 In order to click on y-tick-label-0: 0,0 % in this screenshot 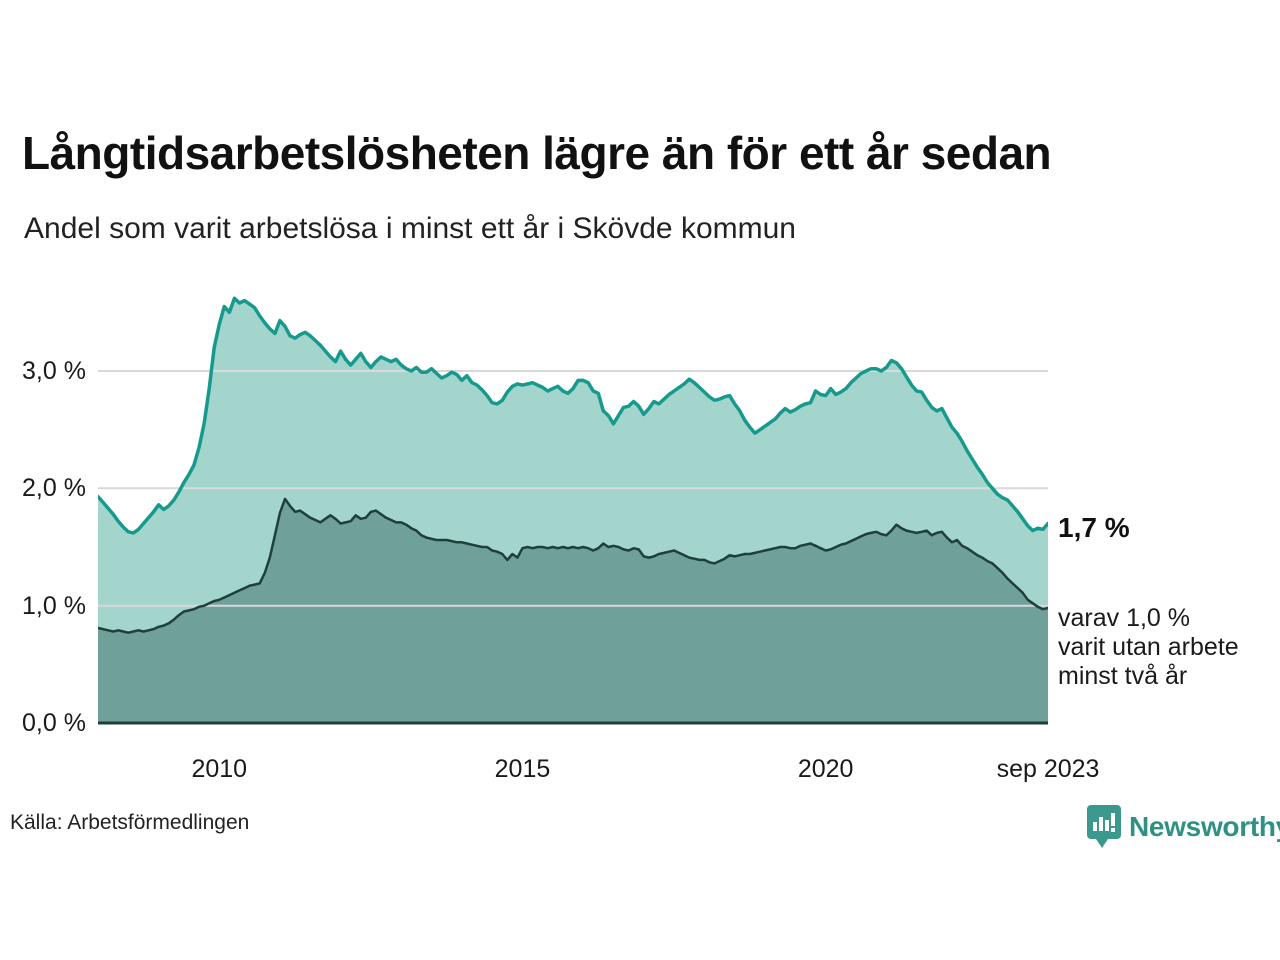, I will do `click(54, 723)`.